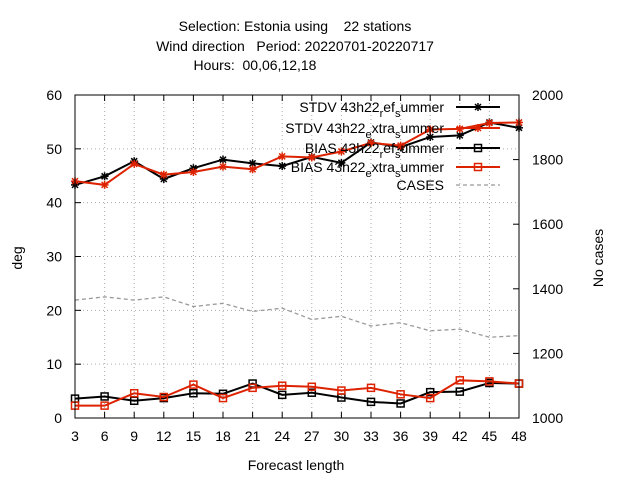 The width and height of the screenshot is (640, 480). What do you see at coordinates (54, 364) in the screenshot?
I see `y-tick-label: 10` at bounding box center [54, 364].